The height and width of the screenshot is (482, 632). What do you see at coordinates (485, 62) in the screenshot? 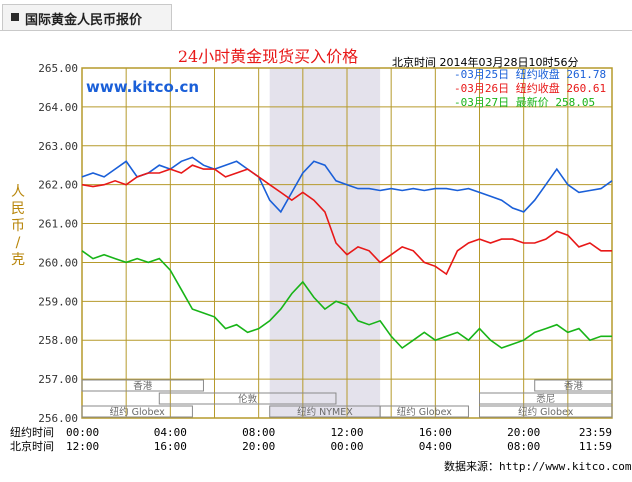
I see `chart-timestamp: 北京时间 2014年03月28日10时56分` at bounding box center [485, 62].